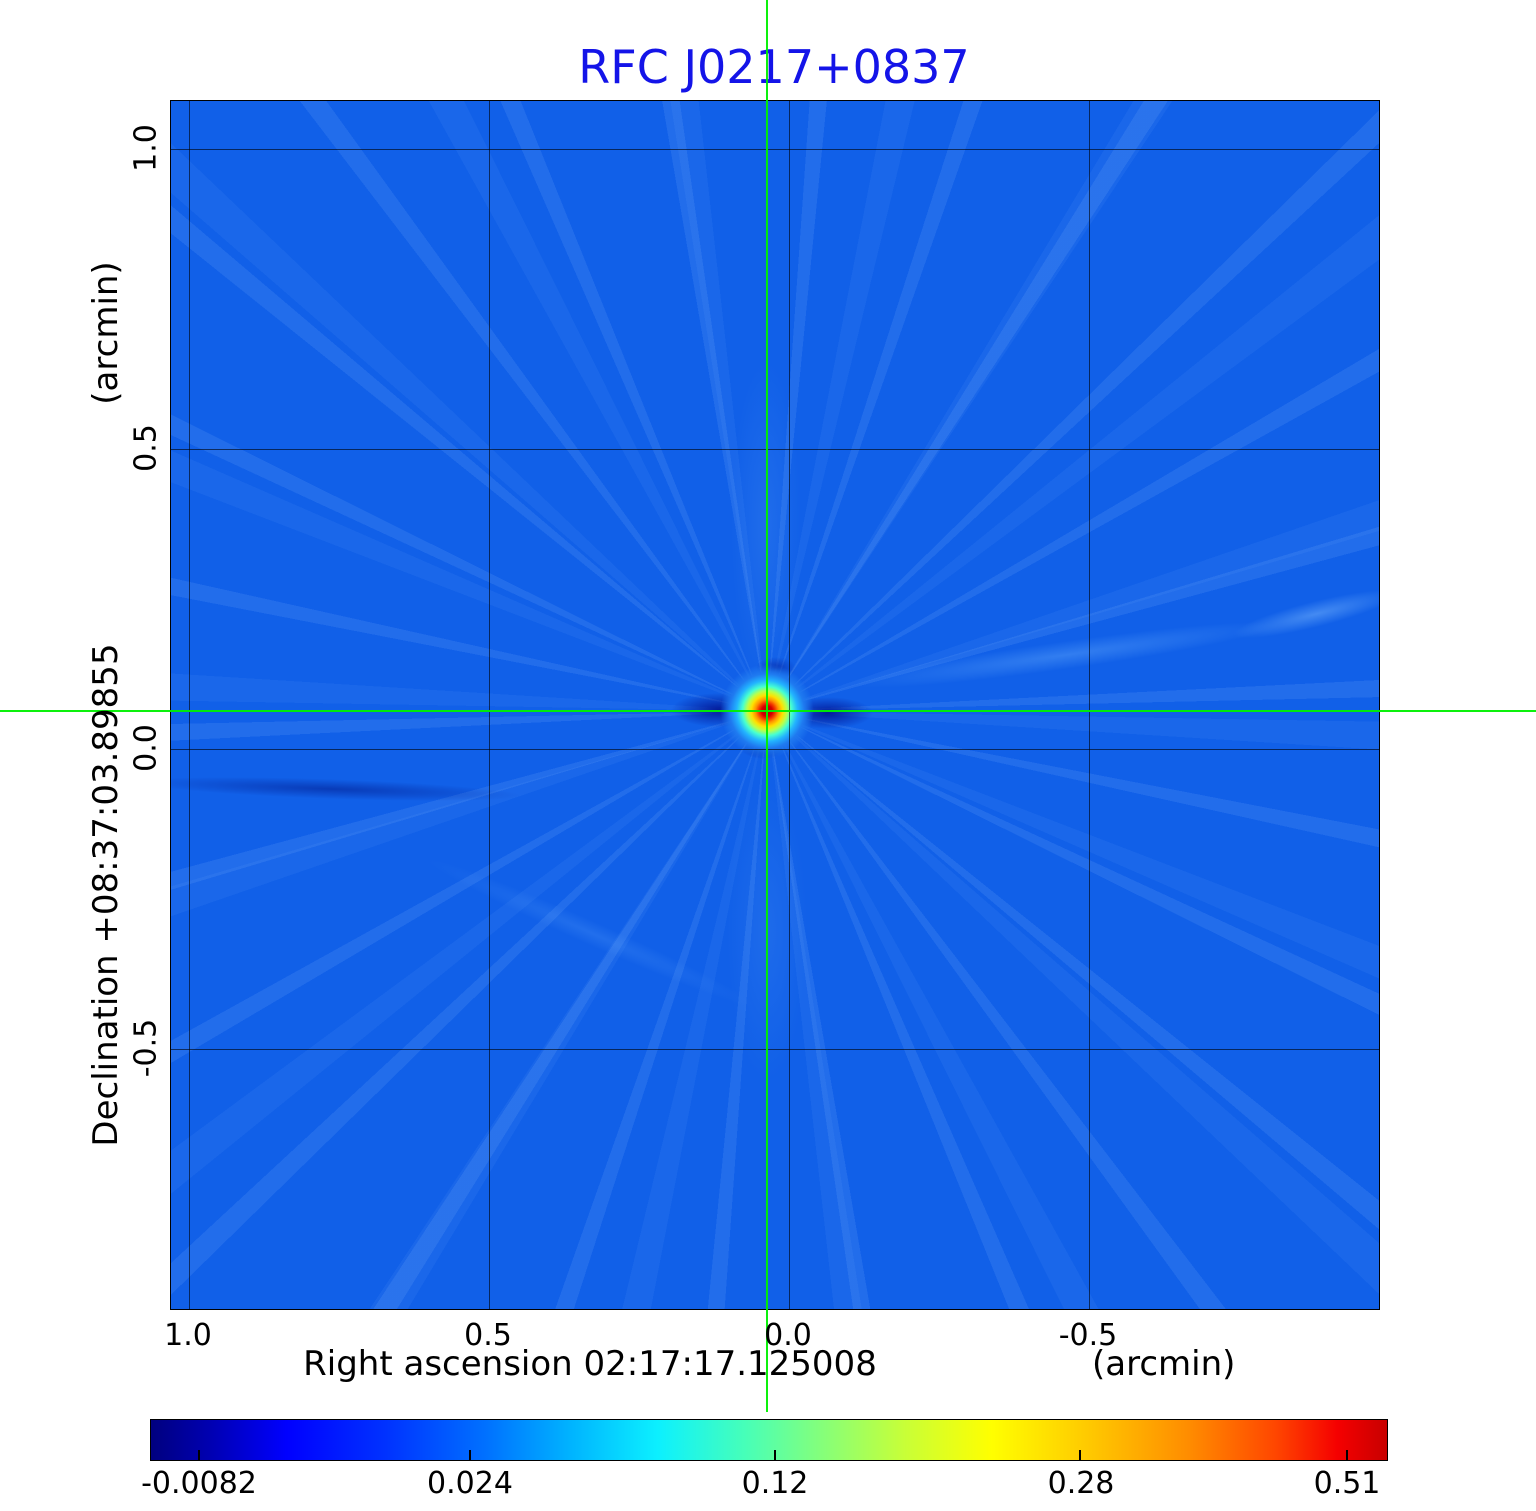 The image size is (1536, 1511). What do you see at coordinates (788, 1335) in the screenshot?
I see `x-axis-tick-label: 0.0` at bounding box center [788, 1335].